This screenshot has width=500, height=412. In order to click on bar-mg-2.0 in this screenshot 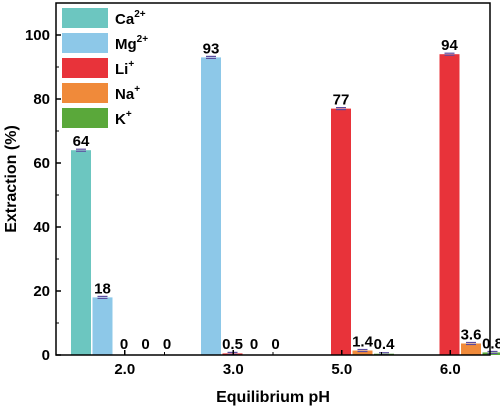, I will do `click(102, 326)`.